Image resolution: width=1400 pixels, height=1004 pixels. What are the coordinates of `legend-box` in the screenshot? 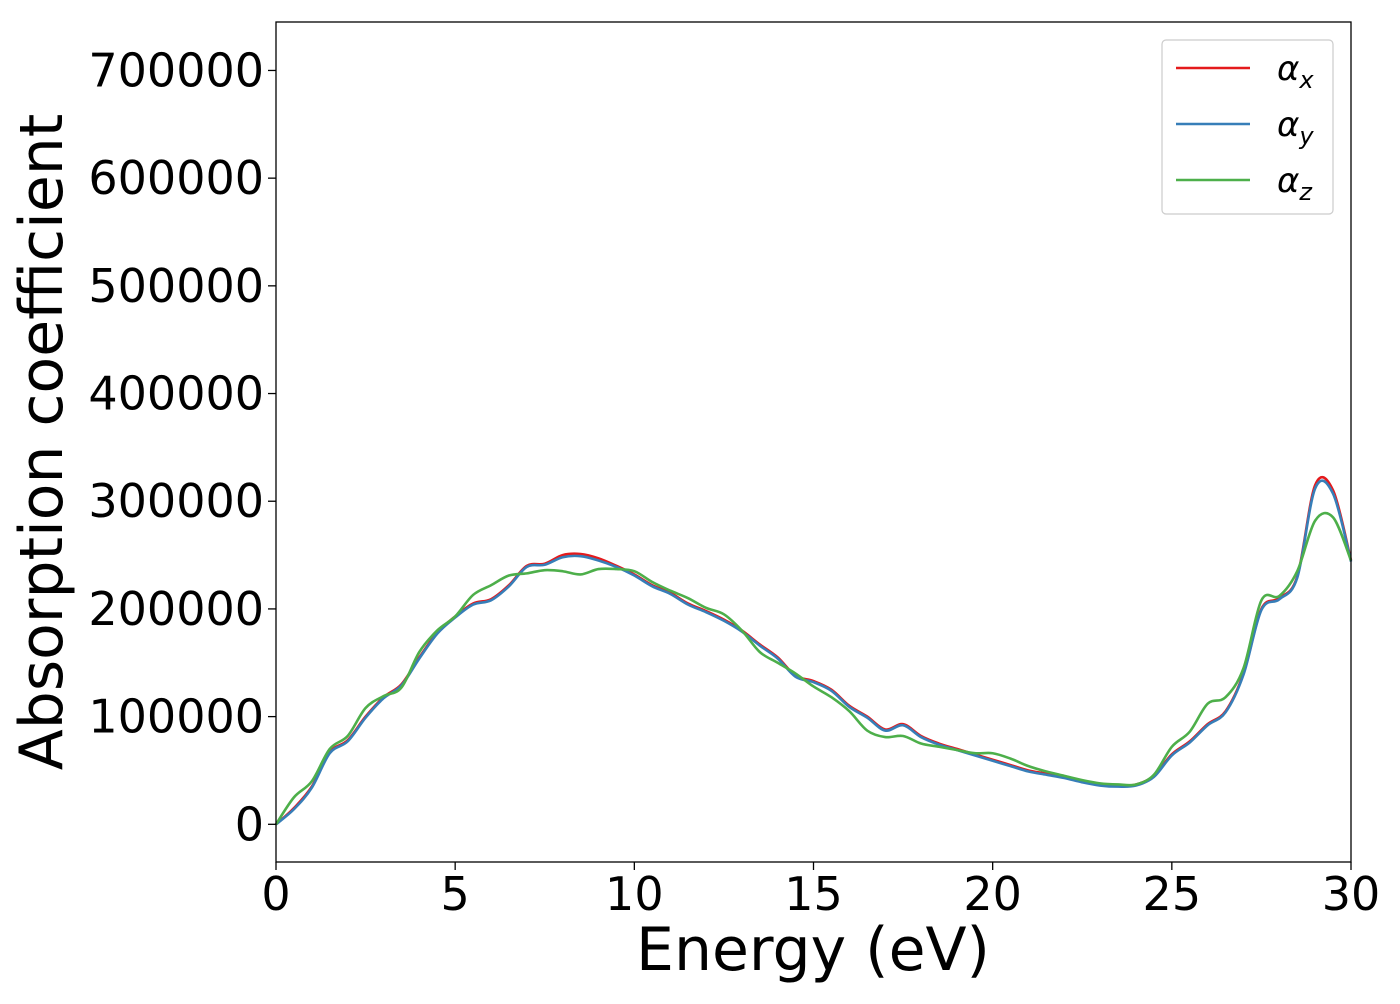 It's located at (1247, 127).